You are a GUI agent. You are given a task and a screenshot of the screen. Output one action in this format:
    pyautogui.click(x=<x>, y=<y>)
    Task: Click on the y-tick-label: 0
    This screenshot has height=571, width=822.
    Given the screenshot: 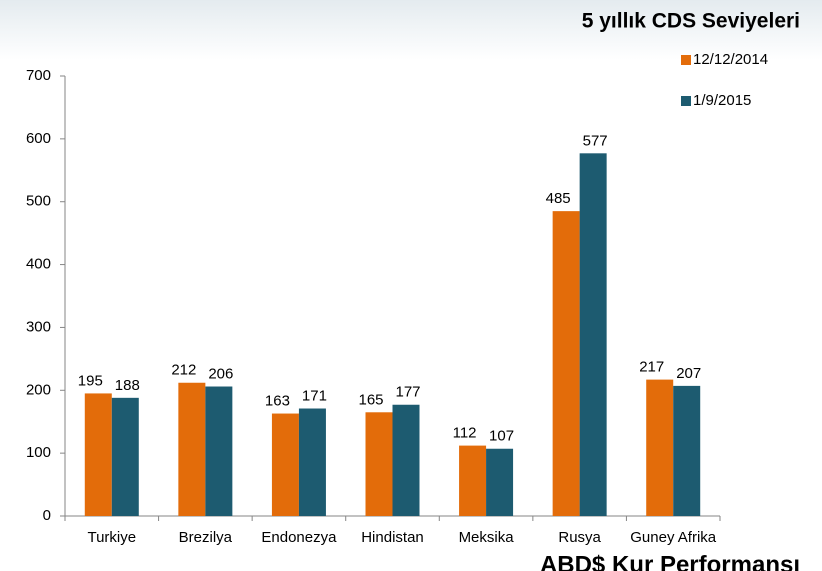 What is the action you would take?
    pyautogui.click(x=47, y=515)
    